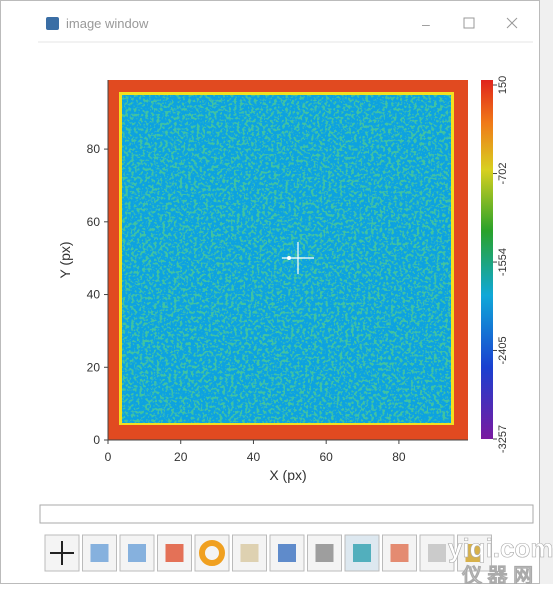 This screenshot has width=553, height=589. Describe the element at coordinates (287, 475) in the screenshot. I see `x-axis-label: X (px)` at that location.